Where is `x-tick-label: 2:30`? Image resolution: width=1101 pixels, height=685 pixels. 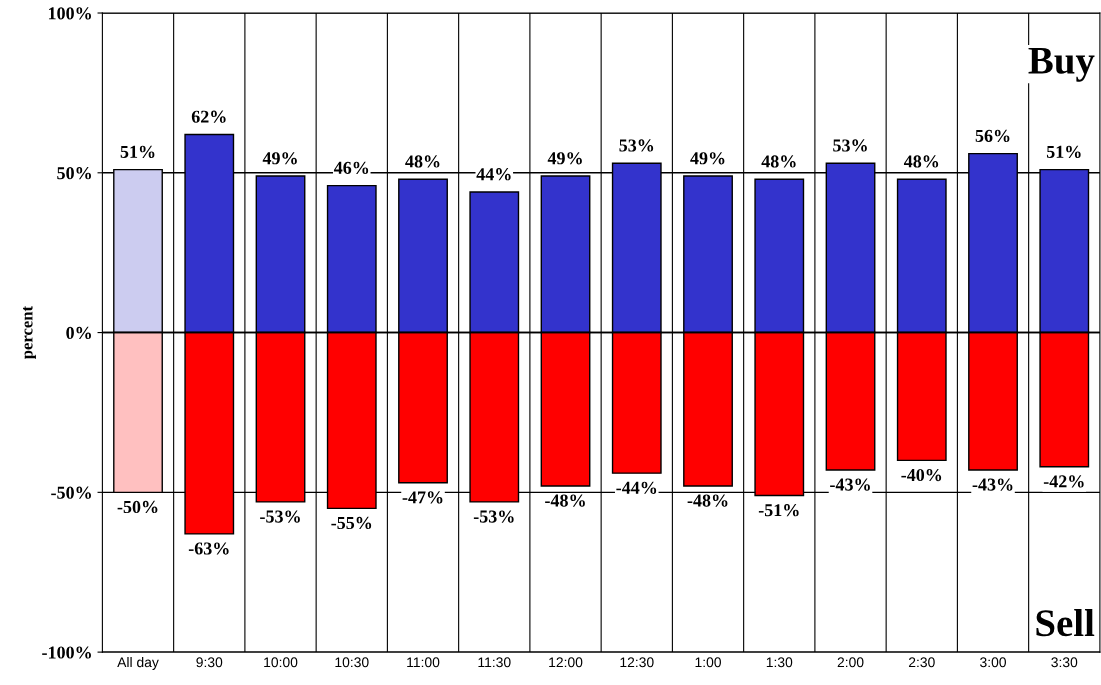 x-tick-label: 2:30 is located at coordinates (921, 662).